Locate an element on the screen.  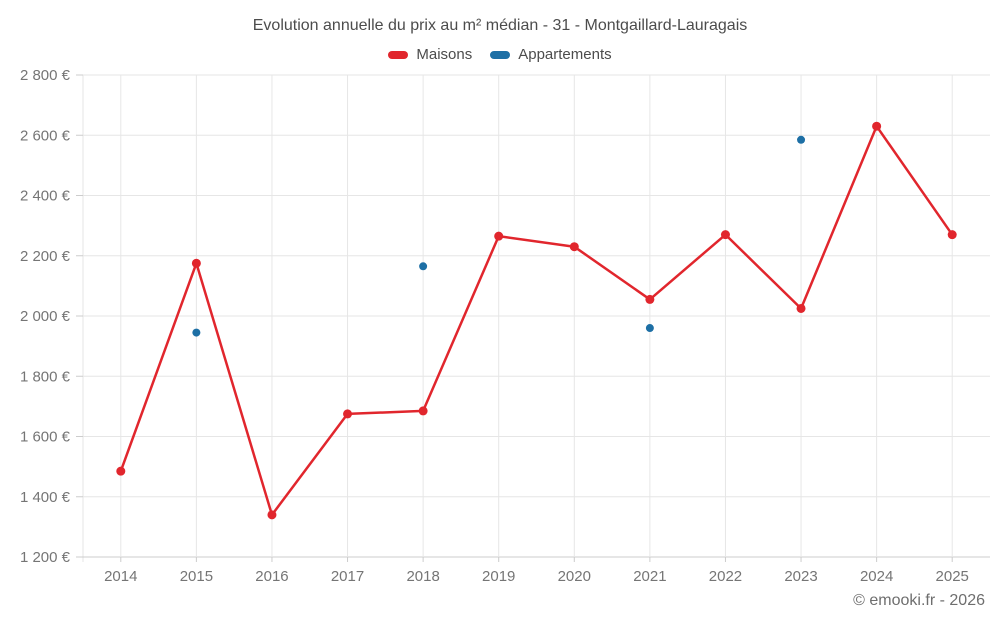
chart-legend: Maisons Appartements is located at coordinates (500, 54).